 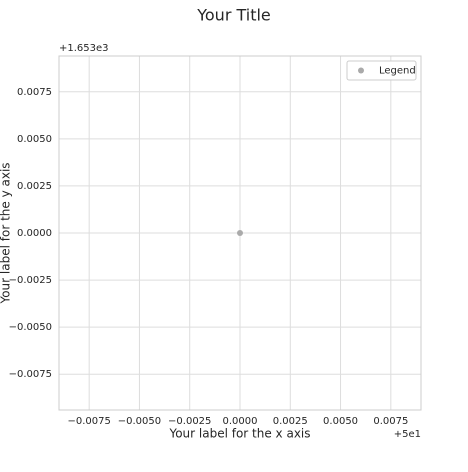 What do you see at coordinates (239, 434) in the screenshot?
I see `x-axis-label: Your label for the x axis` at bounding box center [239, 434].